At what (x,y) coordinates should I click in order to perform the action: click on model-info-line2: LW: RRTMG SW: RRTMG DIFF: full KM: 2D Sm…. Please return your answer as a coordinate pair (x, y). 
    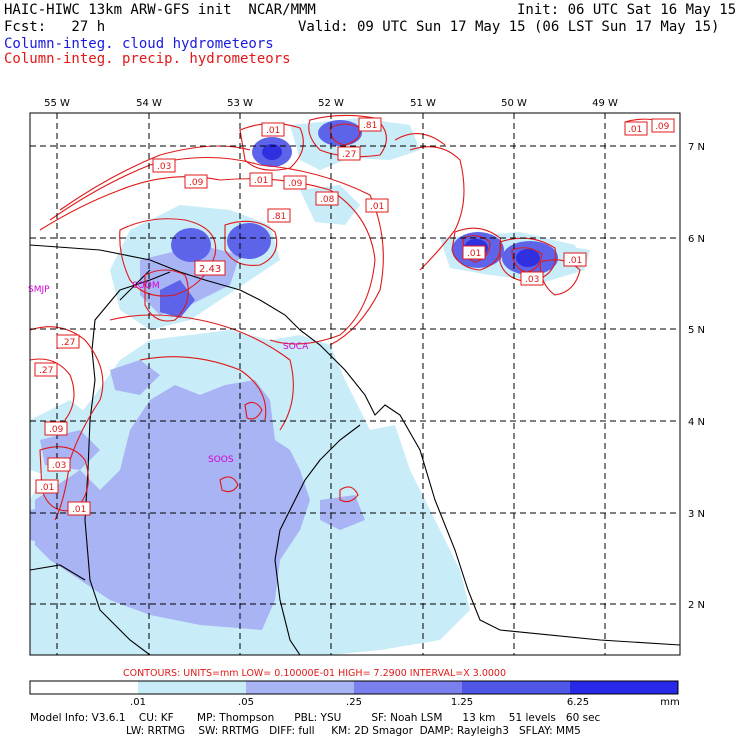
    Looking at the image, I should click on (353, 731).